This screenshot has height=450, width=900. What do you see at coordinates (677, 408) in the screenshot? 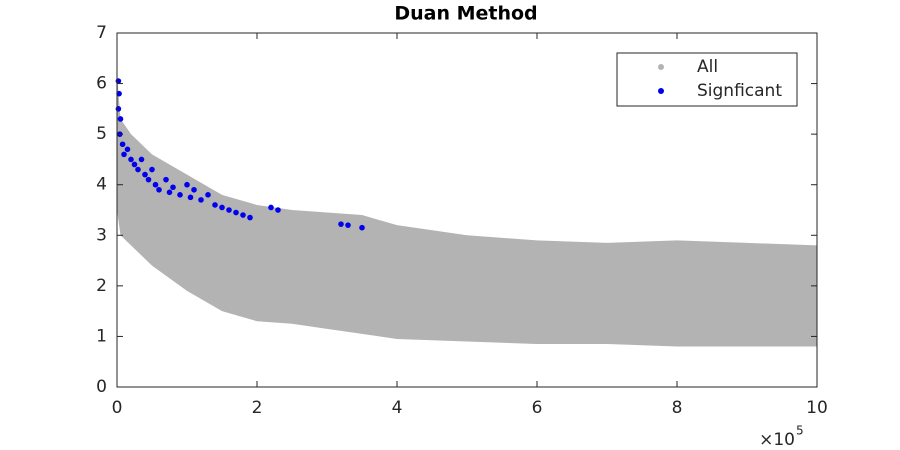
I see `x-tick-label: 8` at bounding box center [677, 408].